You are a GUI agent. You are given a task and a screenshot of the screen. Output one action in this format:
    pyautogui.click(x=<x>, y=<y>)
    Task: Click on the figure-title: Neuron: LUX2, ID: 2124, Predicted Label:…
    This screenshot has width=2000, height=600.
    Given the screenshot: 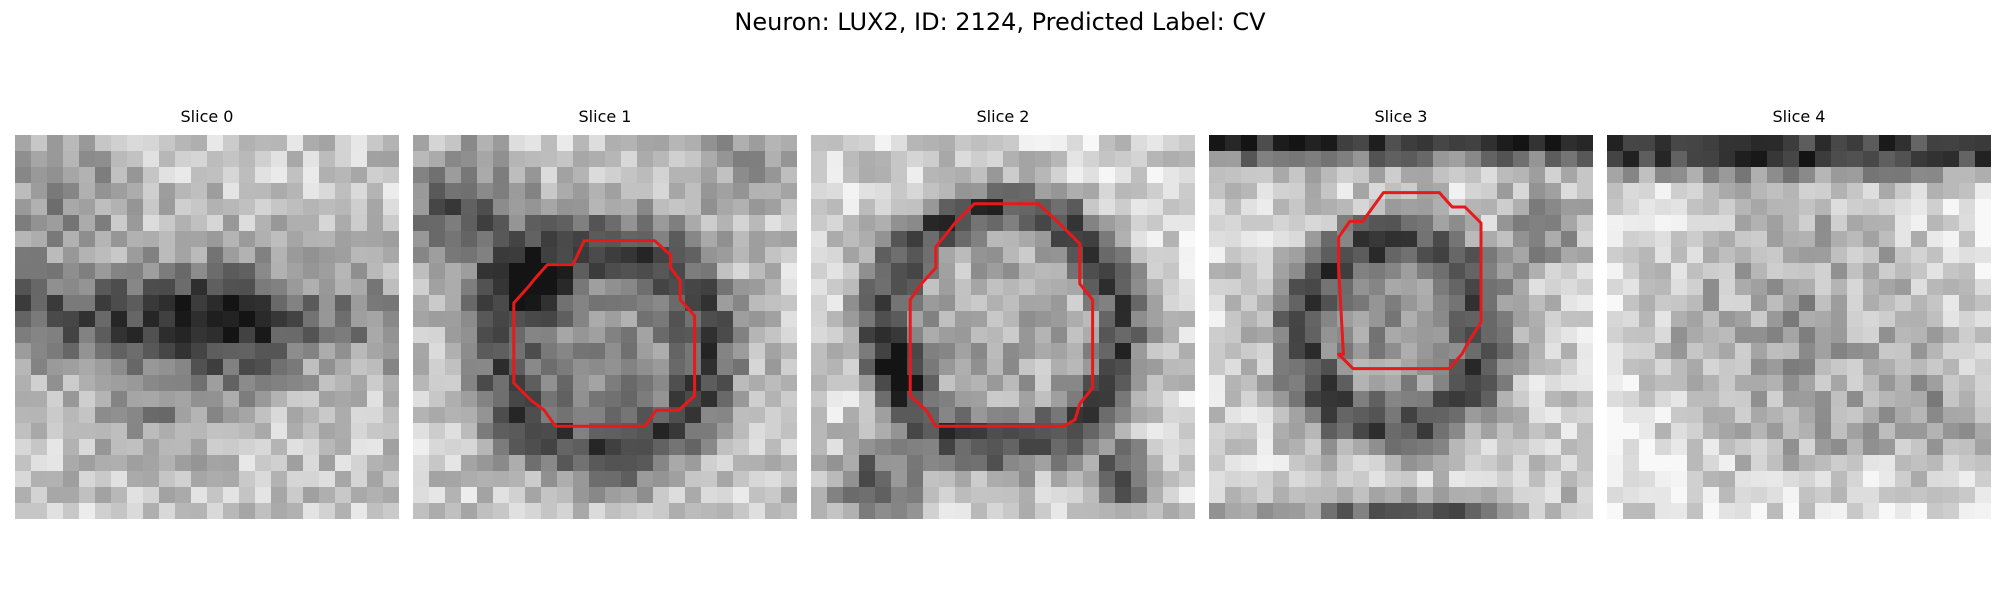 What is the action you would take?
    pyautogui.click(x=1000, y=22)
    